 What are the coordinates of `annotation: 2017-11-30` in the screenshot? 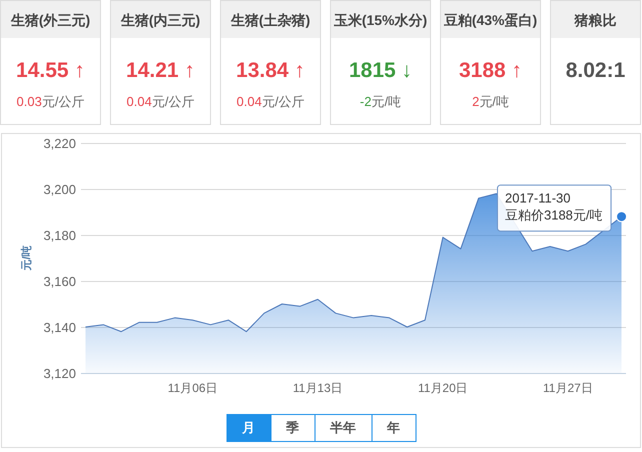 It's located at (537, 198).